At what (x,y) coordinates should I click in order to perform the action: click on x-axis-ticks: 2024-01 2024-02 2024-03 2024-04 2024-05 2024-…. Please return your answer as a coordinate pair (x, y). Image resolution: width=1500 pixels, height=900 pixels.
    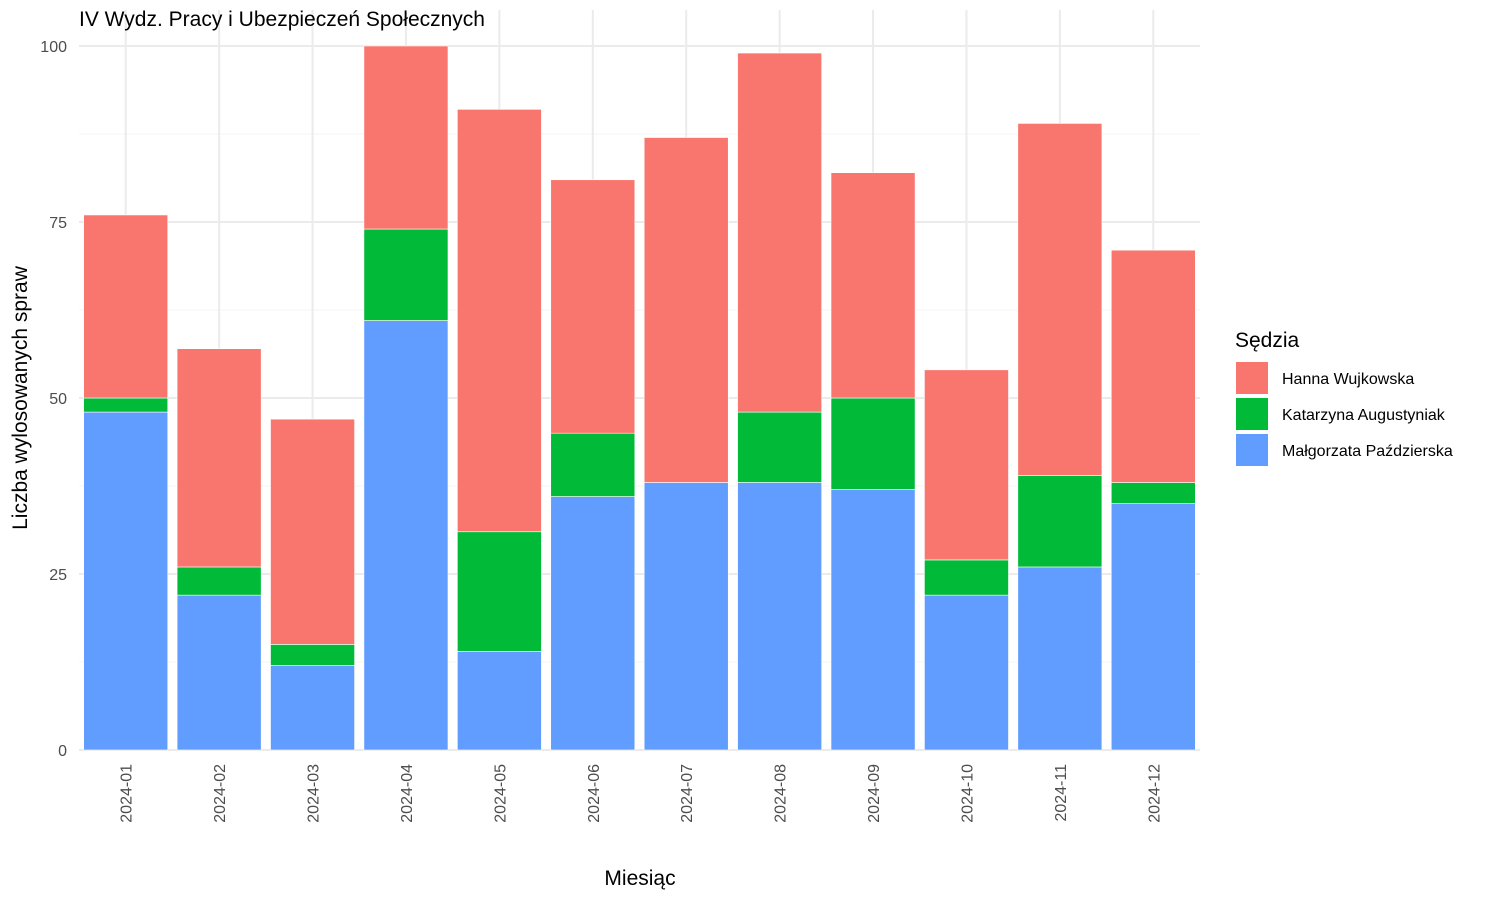
    Looking at the image, I should click on (641, 793).